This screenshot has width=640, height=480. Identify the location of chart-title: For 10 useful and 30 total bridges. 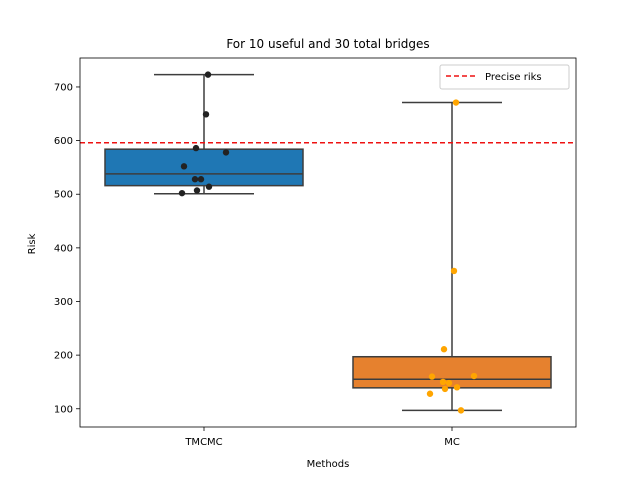
(327, 44).